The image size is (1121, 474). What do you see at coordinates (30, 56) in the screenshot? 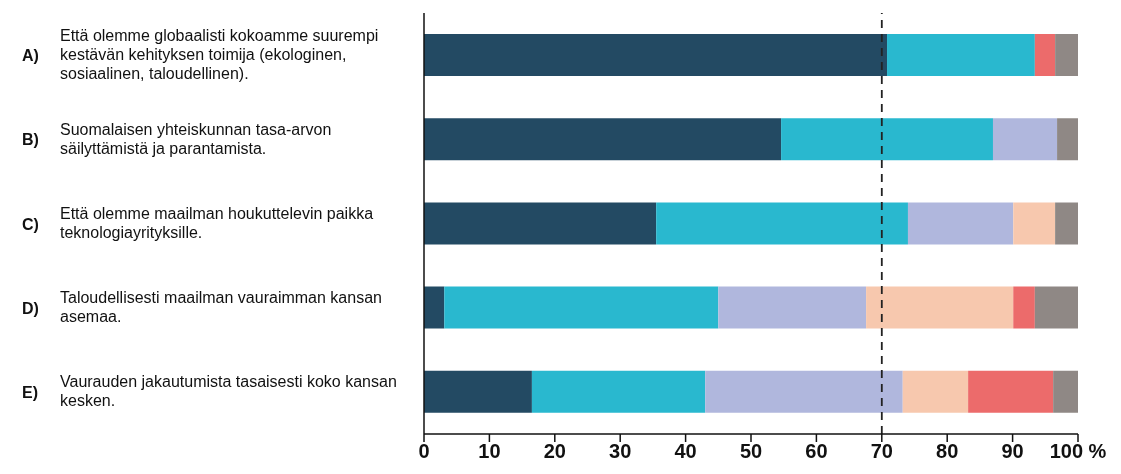
I see `text: A)` at bounding box center [30, 56].